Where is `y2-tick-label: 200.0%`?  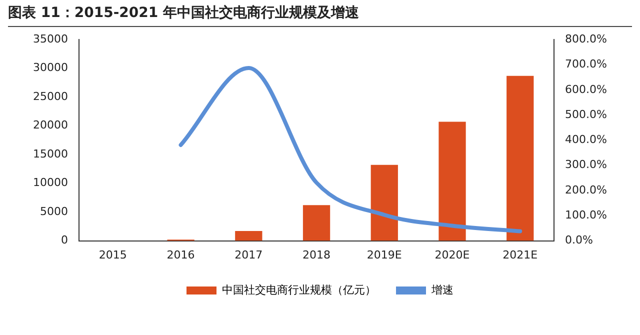 y2-tick-label: 200.0% is located at coordinates (586, 189).